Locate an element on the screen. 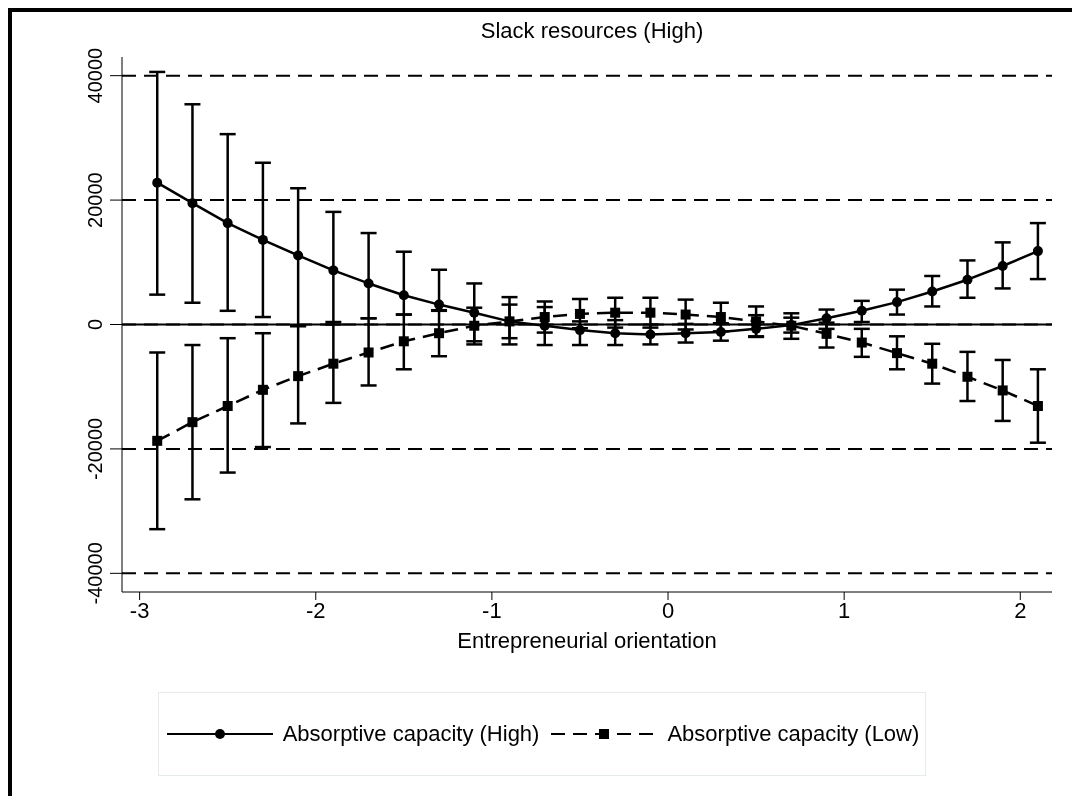 The width and height of the screenshot is (1078, 801). y-tick-label: 20000 is located at coordinates (95, 200).